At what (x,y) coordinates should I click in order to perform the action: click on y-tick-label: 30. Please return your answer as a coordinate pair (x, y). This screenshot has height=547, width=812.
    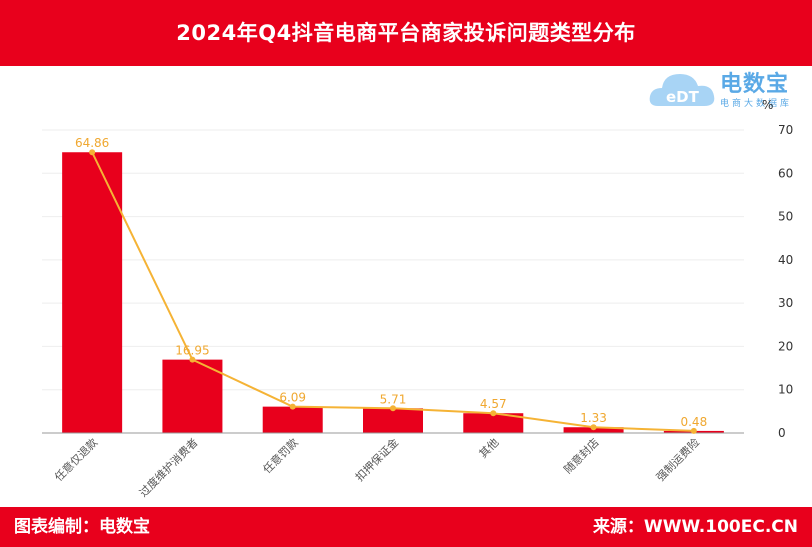
    Looking at the image, I should click on (785, 303).